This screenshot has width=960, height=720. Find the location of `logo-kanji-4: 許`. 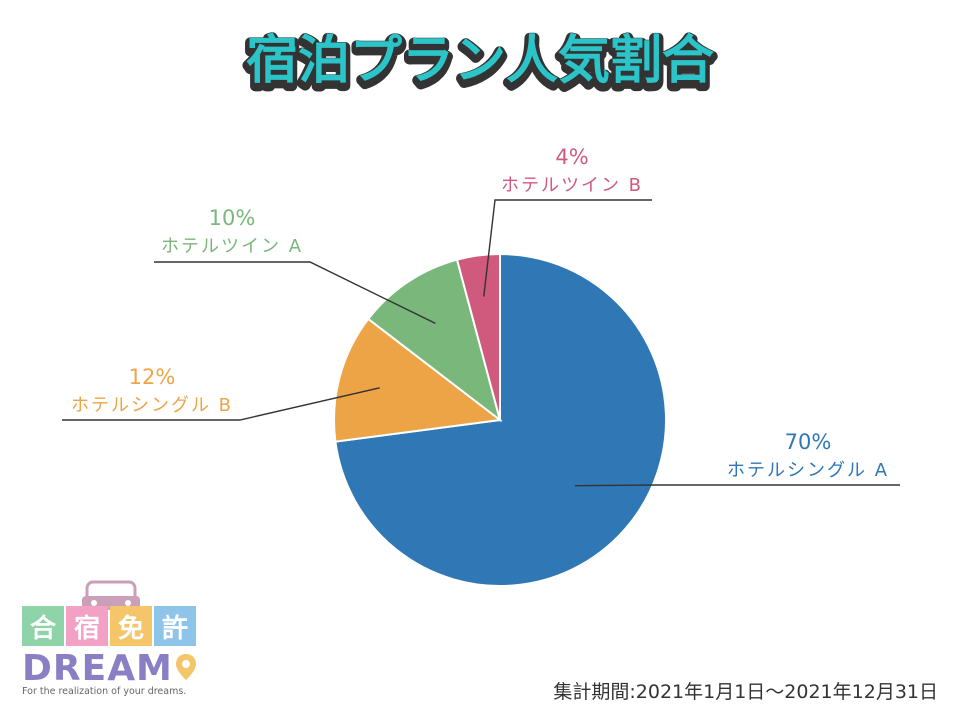

logo-kanji-4: 許 is located at coordinates (175, 626).